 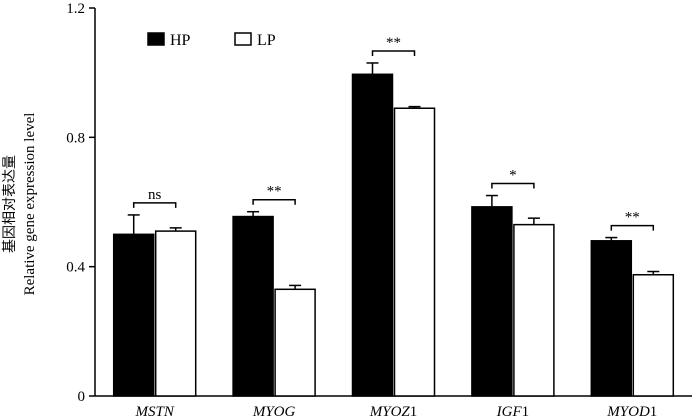 I want to click on legend-label-lp: LP, so click(x=266, y=40).